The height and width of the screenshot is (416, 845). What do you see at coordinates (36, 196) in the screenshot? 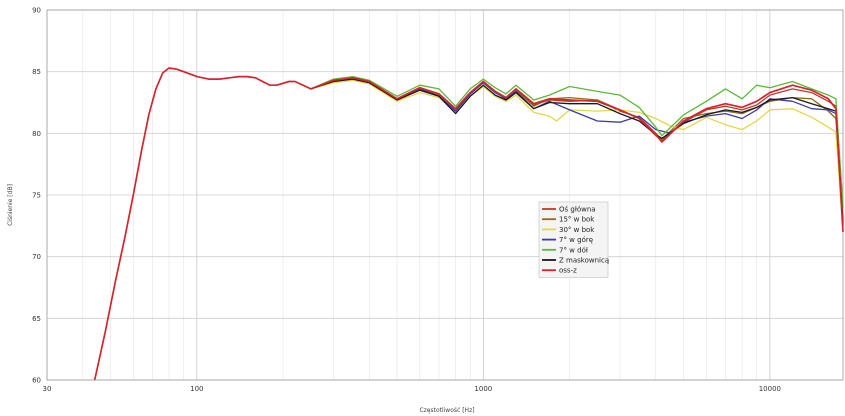
I see `y-tick-label: 75` at bounding box center [36, 196].